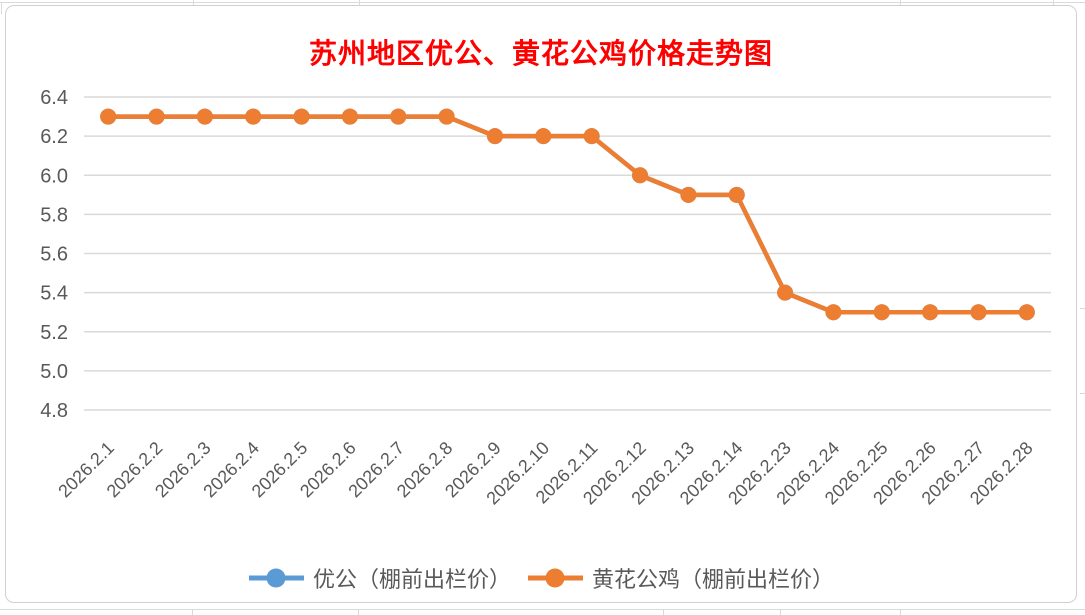  I want to click on legend-line-marker-orange-icon, so click(555, 578).